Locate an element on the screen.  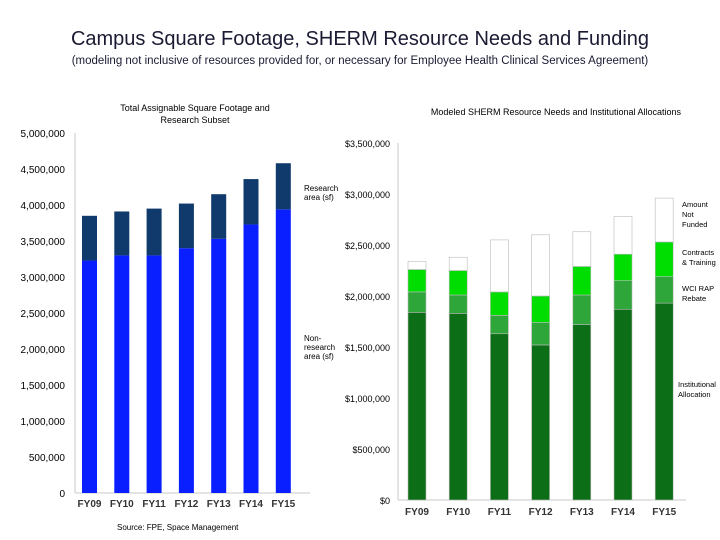
right-y-tick-label: $1,500,000 is located at coordinates (367, 348).